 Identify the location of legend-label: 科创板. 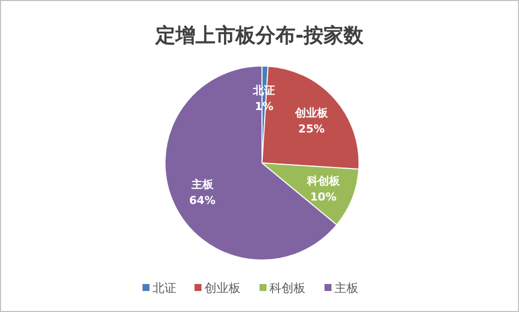
(288, 288).